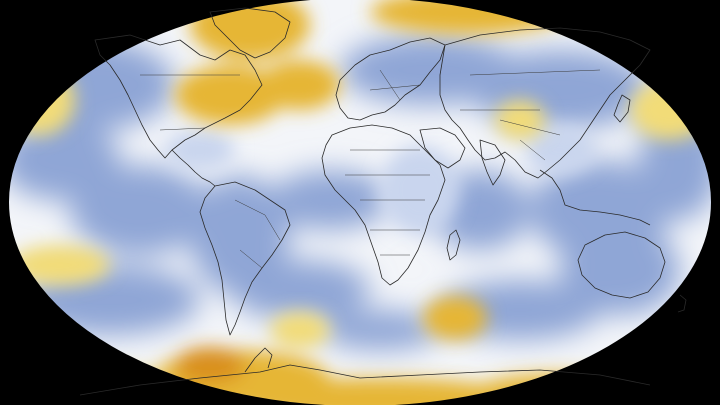  Describe the element at coordinates (621, 265) in the screenshot. I see `australia-coastline` at that location.